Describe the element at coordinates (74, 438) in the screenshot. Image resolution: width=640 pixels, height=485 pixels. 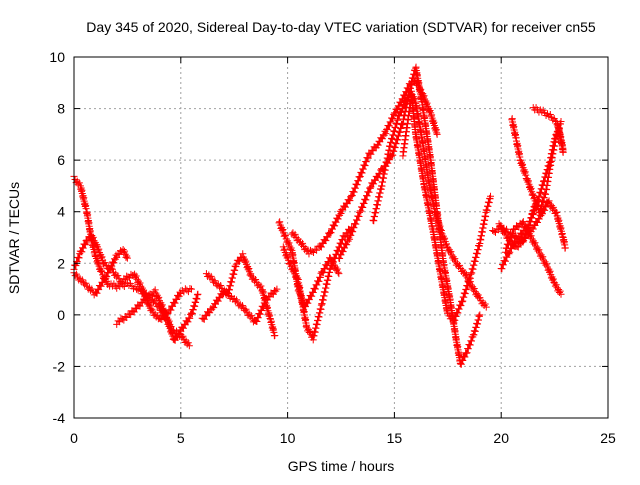
I see `x-tick-label: 0` at that location.